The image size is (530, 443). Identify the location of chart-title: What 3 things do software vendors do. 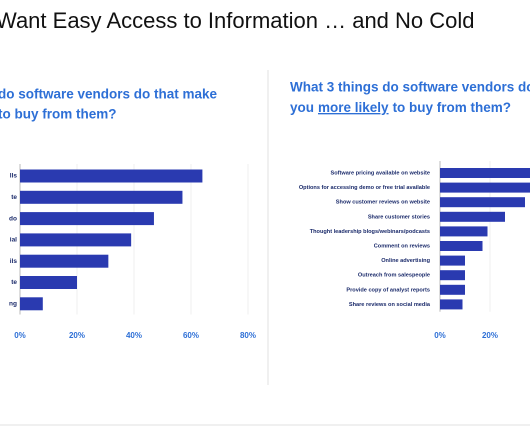
(410, 87).